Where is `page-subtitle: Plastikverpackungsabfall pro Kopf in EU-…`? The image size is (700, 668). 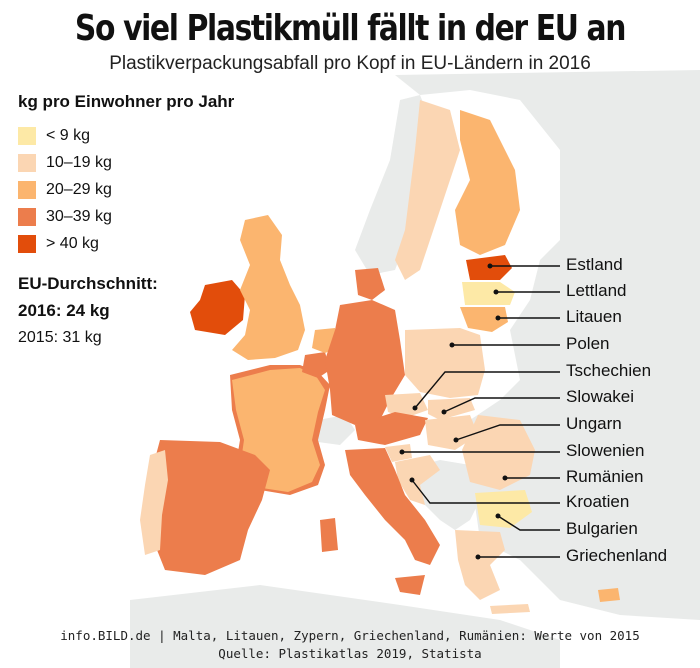 page-subtitle: Plastikverpackungsabfall pro Kopf in EU-… is located at coordinates (350, 63).